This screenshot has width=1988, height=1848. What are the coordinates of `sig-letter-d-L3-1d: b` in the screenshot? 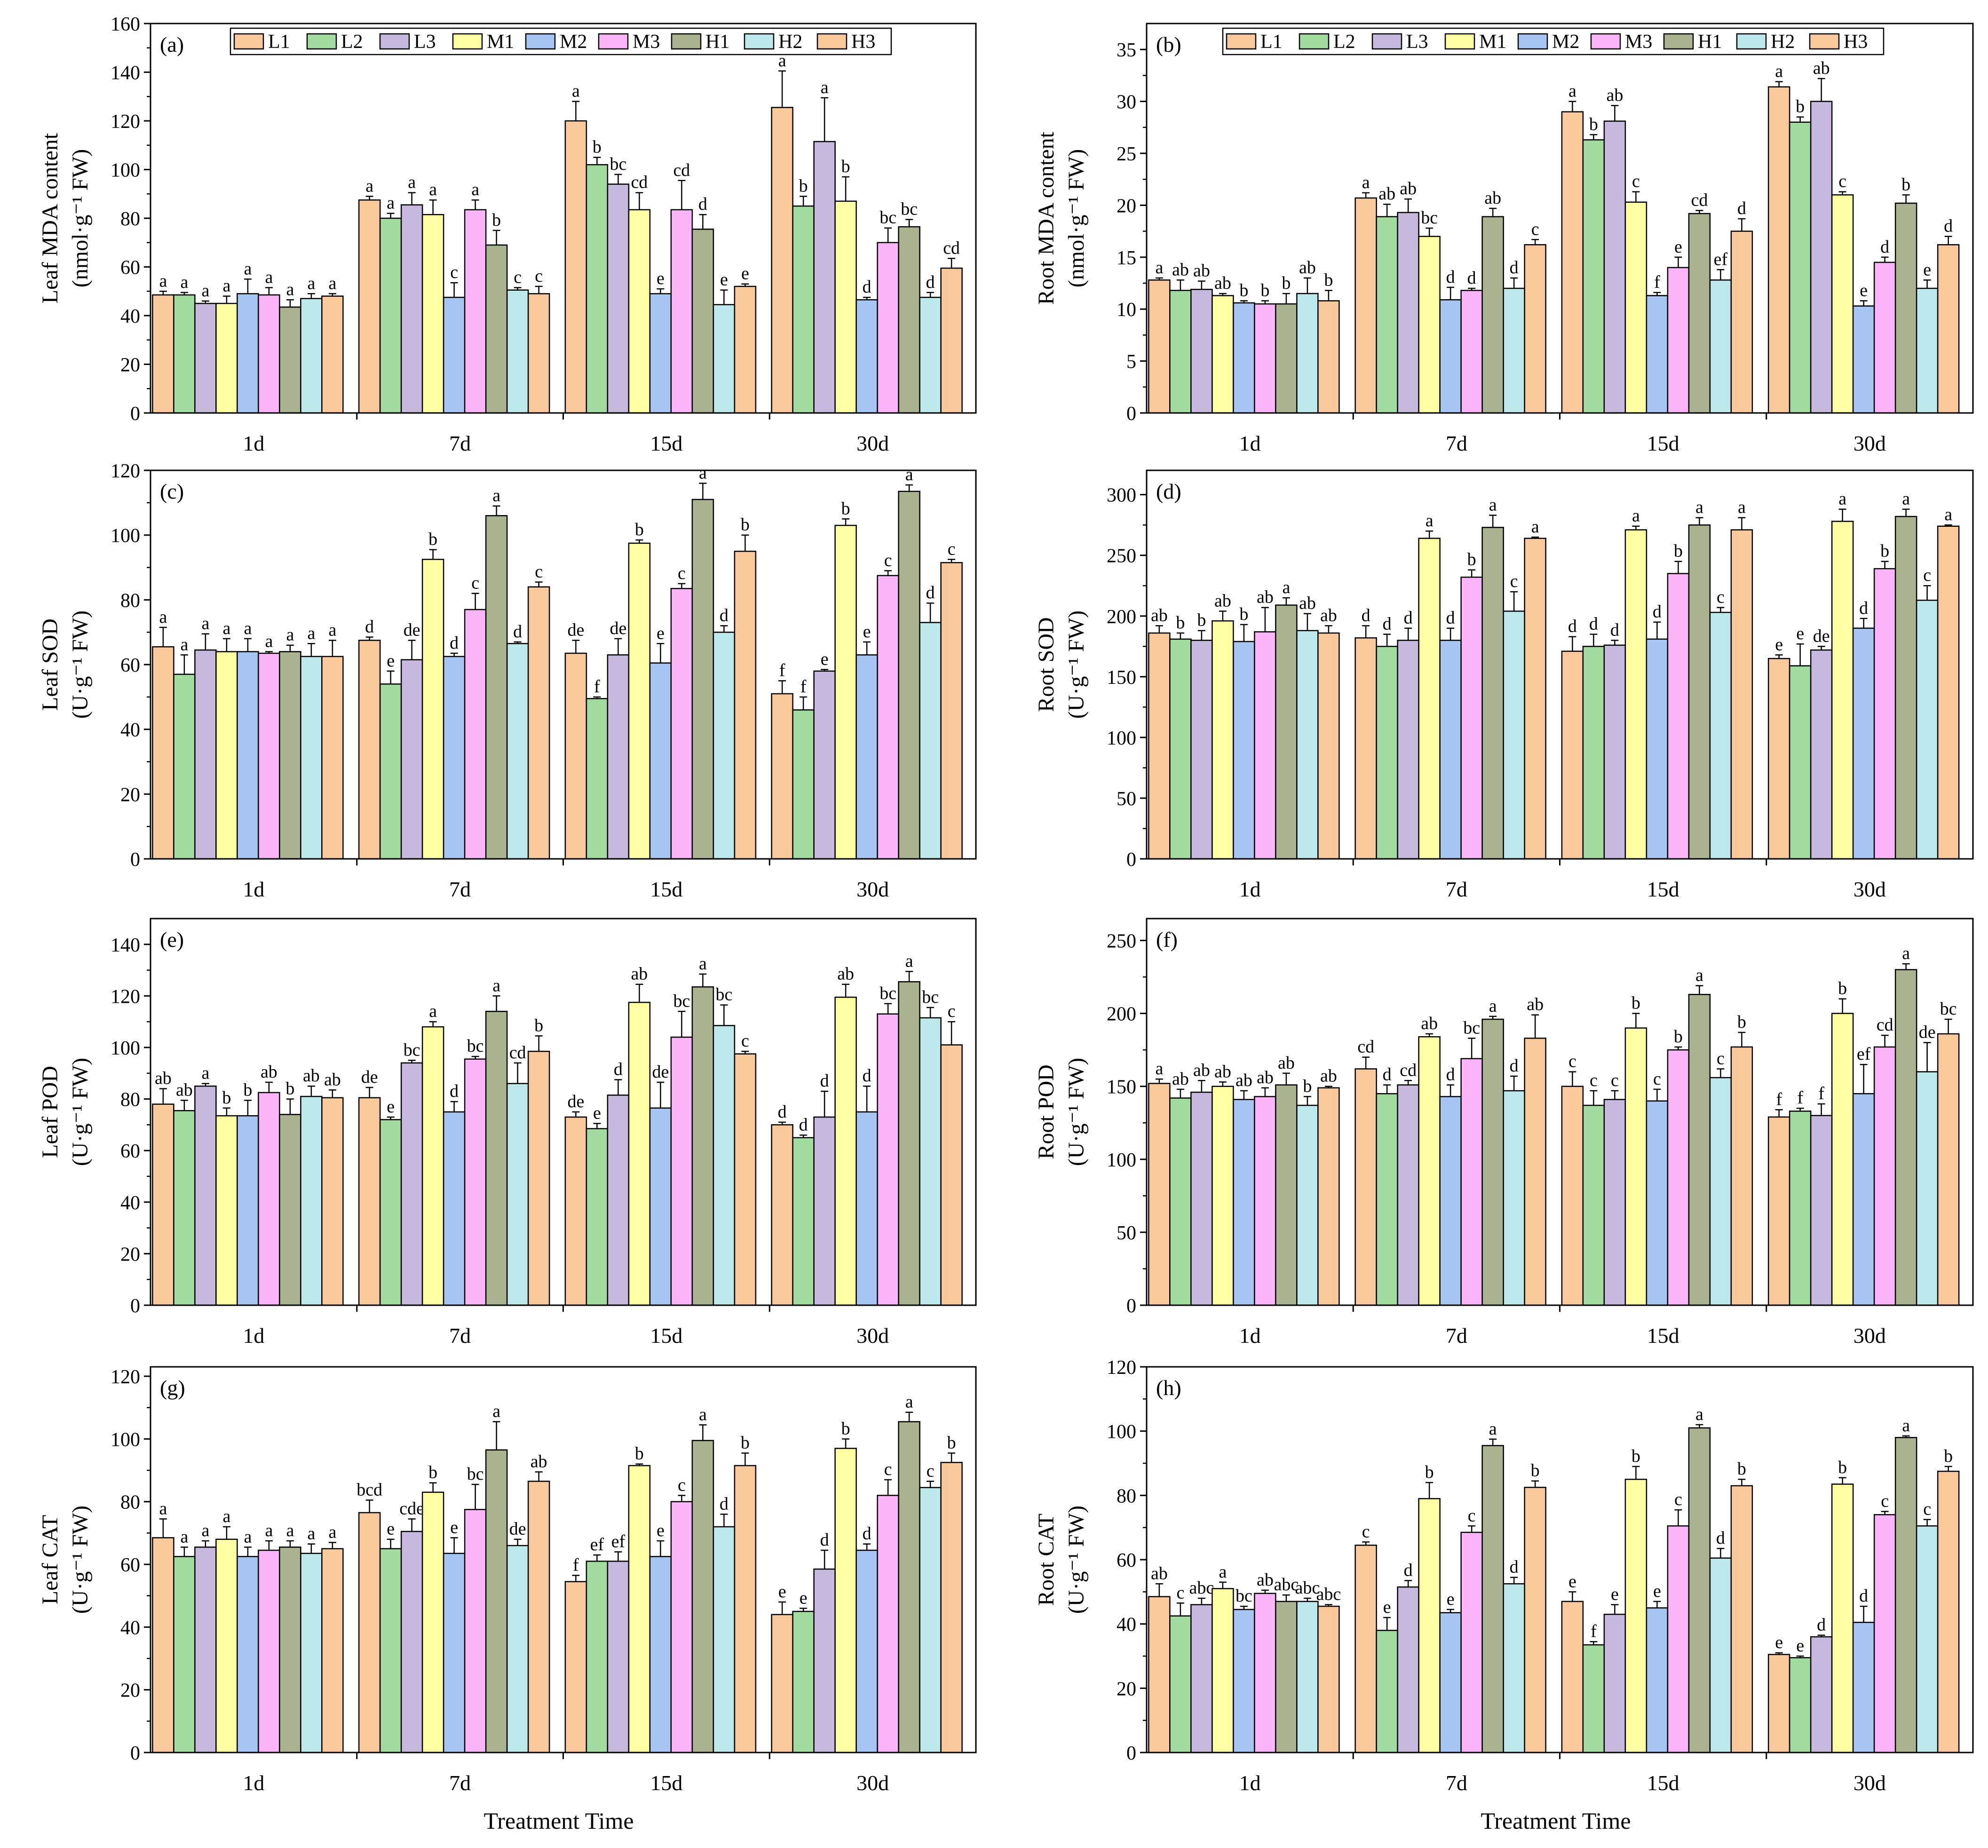 It's located at (1201, 621).